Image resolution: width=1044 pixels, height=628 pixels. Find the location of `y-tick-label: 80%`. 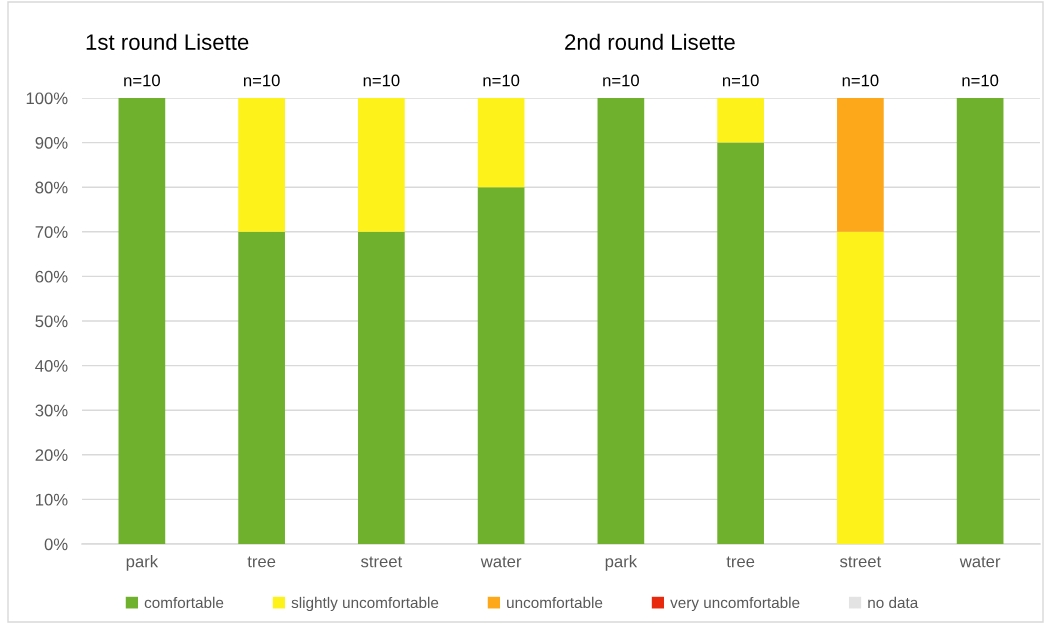

y-tick-label: 80% is located at coordinates (51, 187).